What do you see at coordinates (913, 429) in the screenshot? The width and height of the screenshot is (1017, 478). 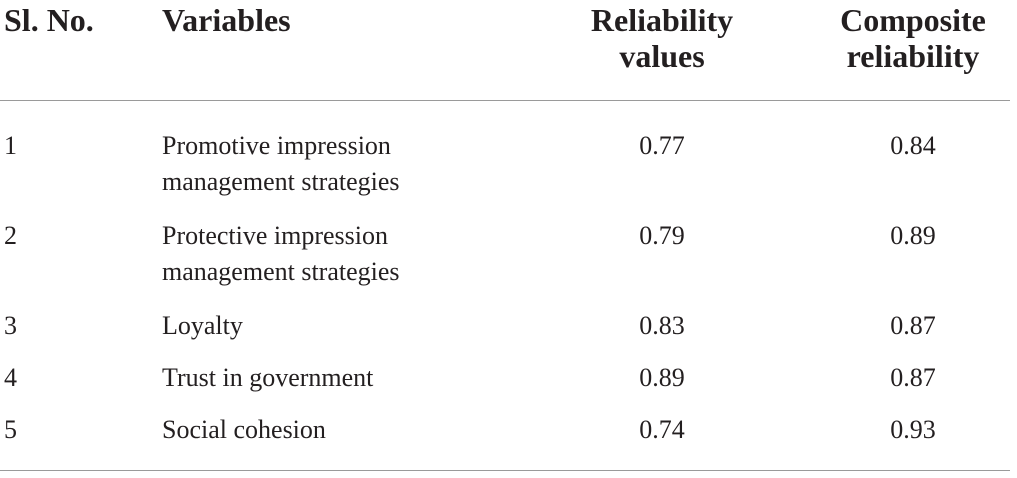 I see `row-5-composite: 0.93` at bounding box center [913, 429].